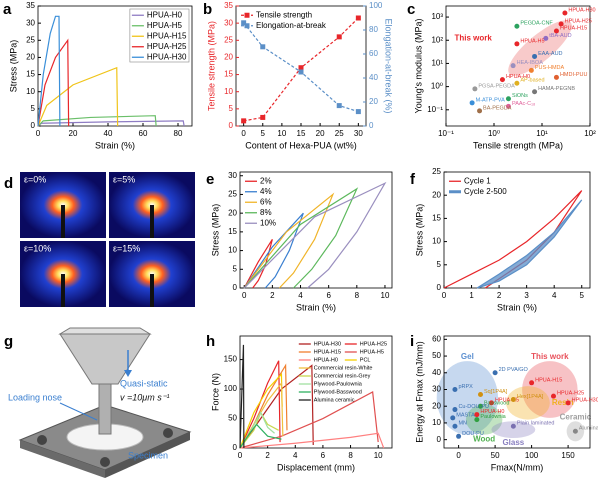 The height and width of the screenshot is (483, 598). Describe the element at coordinates (210, 179) in the screenshot. I see `panel-label: e` at that location.